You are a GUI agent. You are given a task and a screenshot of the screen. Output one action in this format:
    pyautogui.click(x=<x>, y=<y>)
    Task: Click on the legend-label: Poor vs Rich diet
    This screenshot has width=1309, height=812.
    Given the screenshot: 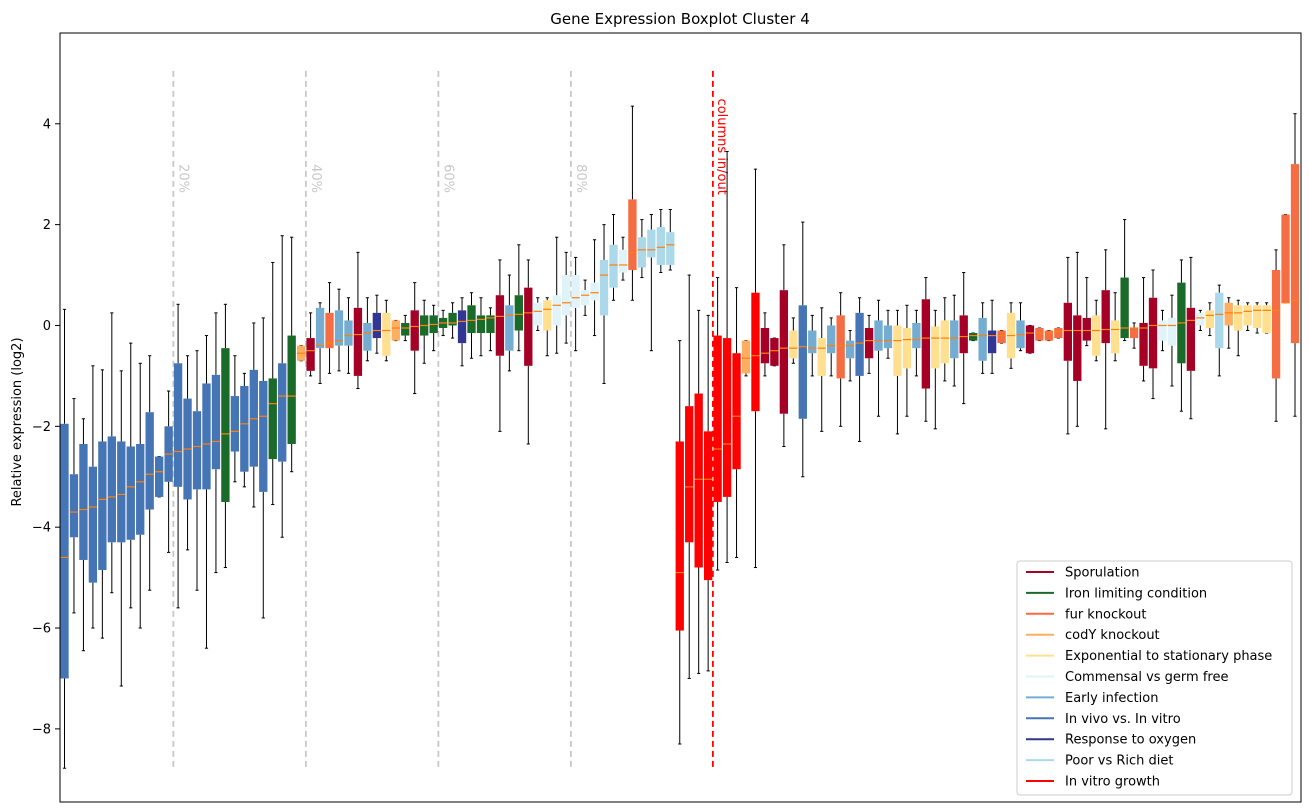 What is the action you would take?
    pyautogui.click(x=1119, y=761)
    